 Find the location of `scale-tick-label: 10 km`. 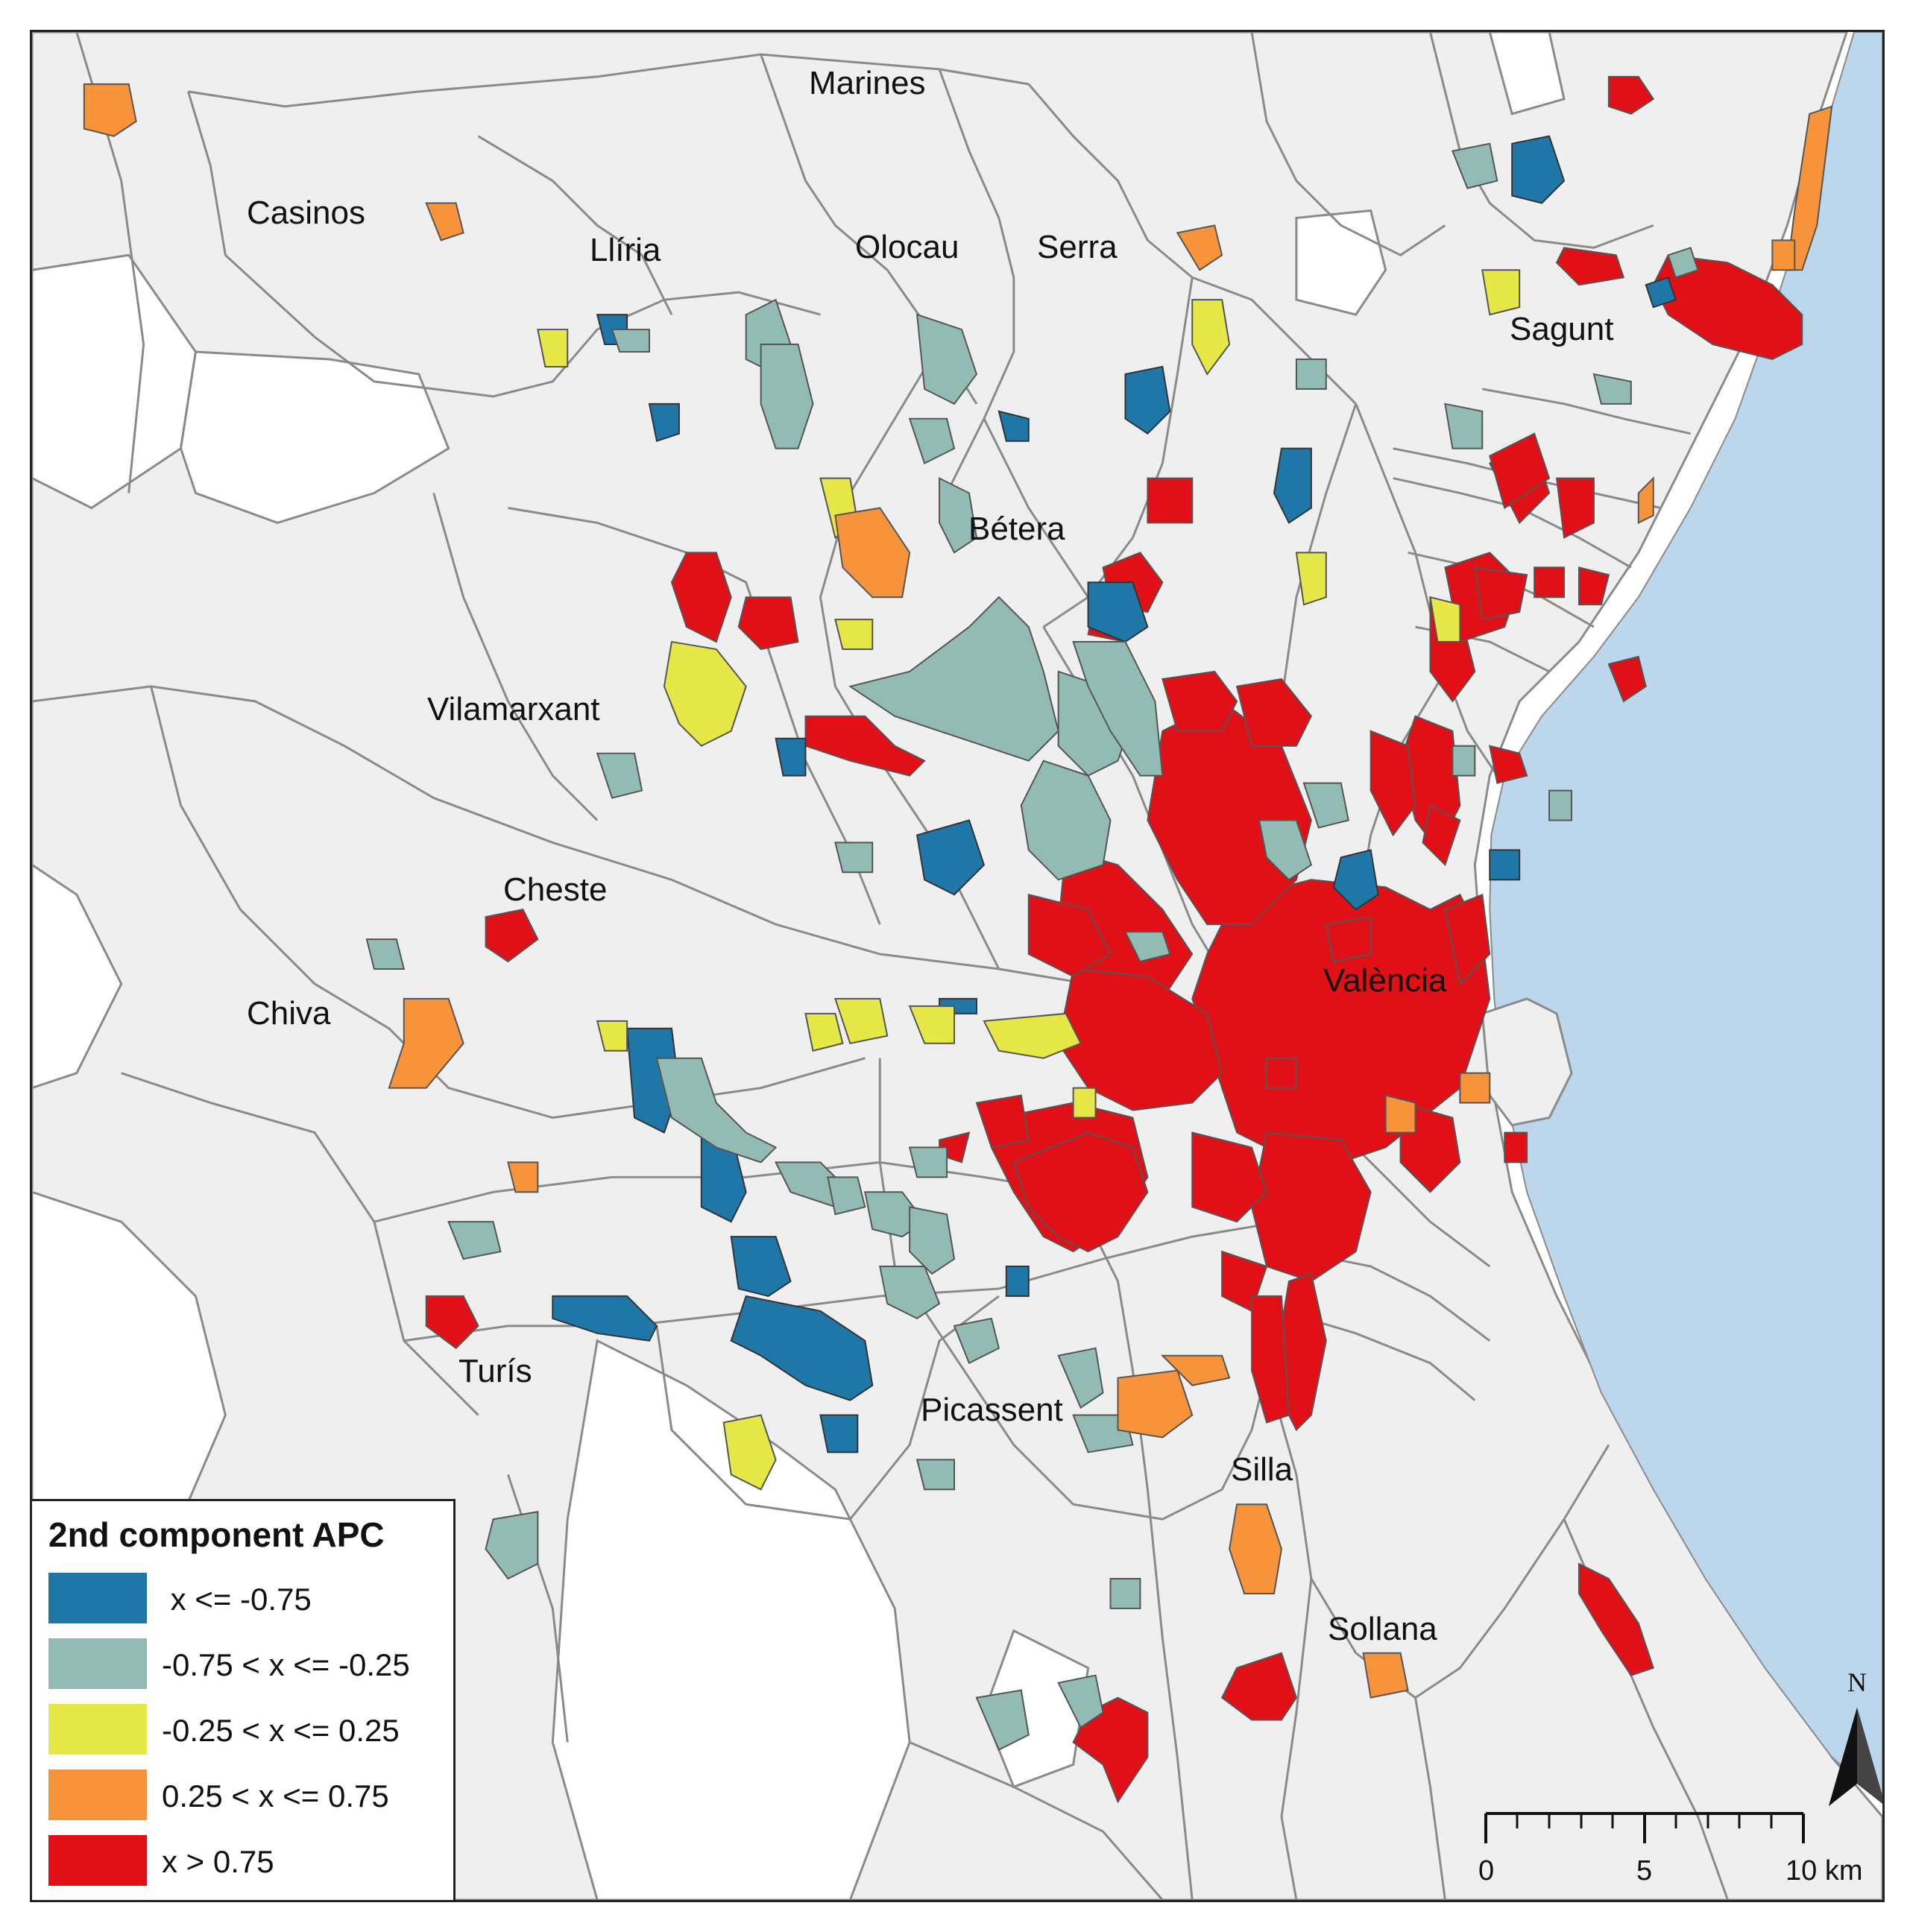

scale-tick-label: 10 km is located at coordinates (1824, 1871).